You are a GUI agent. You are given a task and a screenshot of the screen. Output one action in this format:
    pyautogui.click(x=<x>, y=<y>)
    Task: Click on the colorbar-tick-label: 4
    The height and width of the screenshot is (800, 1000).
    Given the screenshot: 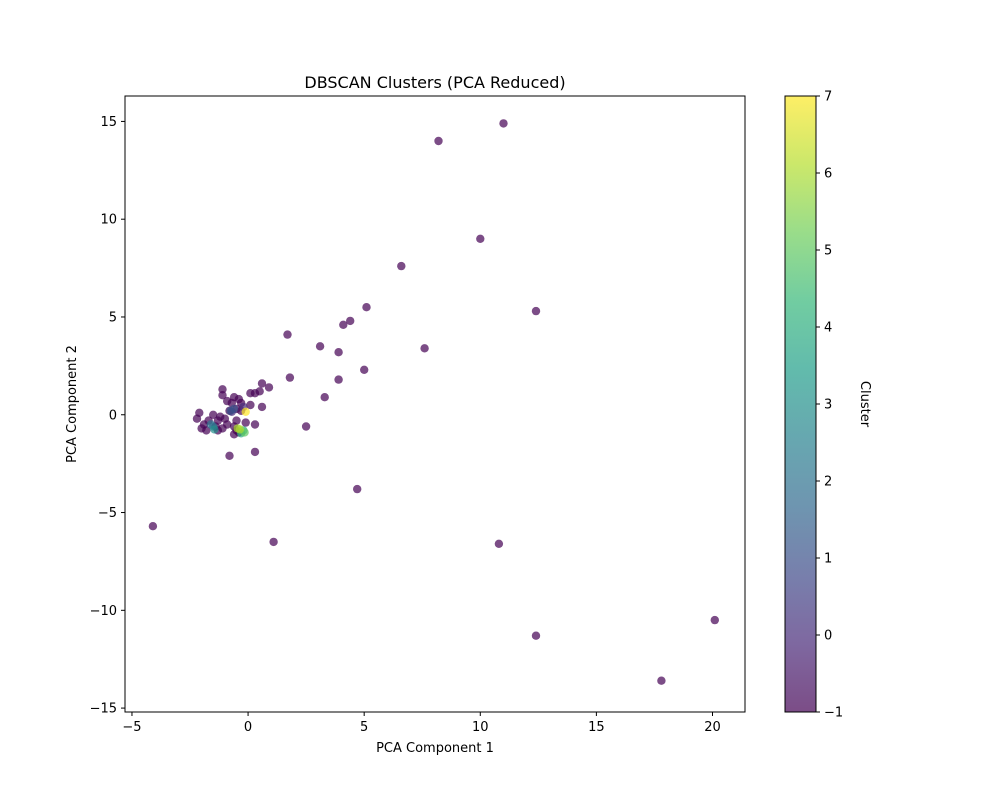 What is the action you would take?
    pyautogui.click(x=828, y=328)
    